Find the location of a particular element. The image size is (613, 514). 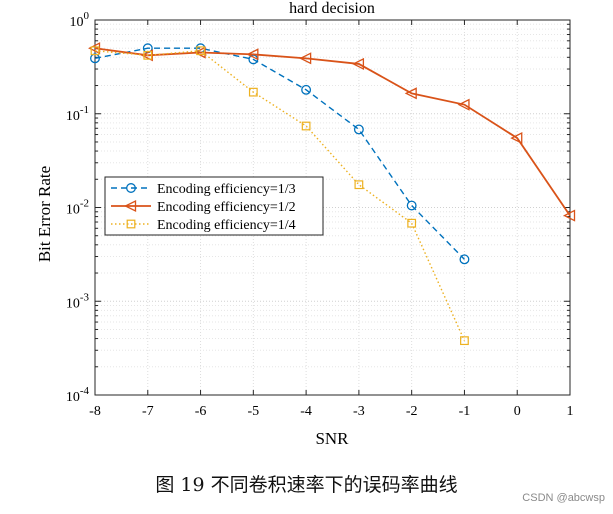

y-tick-label: 10⁻⁴ is located at coordinates (78, 395).